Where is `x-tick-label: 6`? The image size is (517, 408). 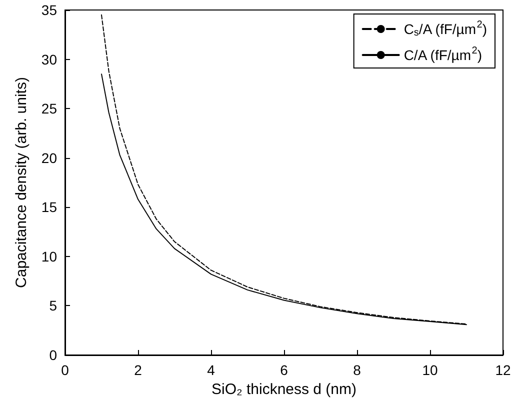
x-tick-label: 6 is located at coordinates (284, 370).